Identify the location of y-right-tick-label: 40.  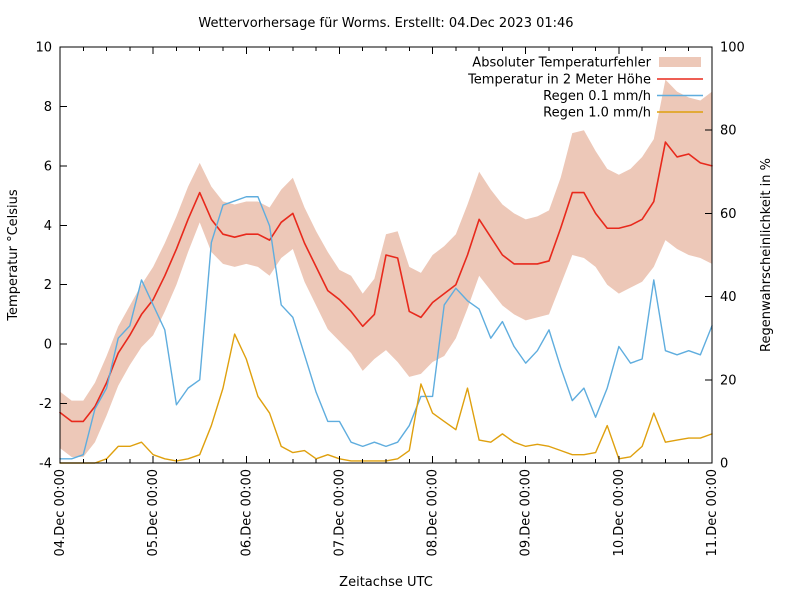
(728, 297).